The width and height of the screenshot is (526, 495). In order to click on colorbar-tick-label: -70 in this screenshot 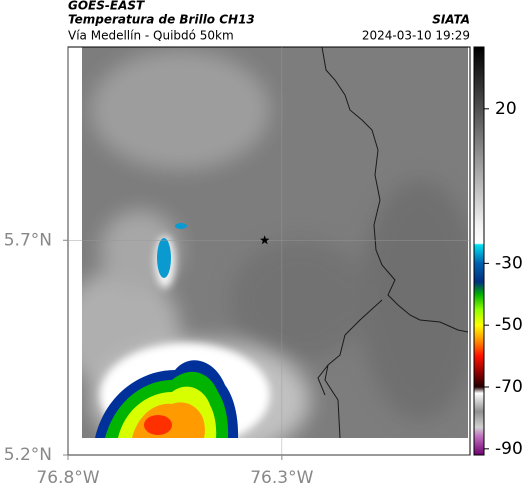, I will do `click(509, 387)`.